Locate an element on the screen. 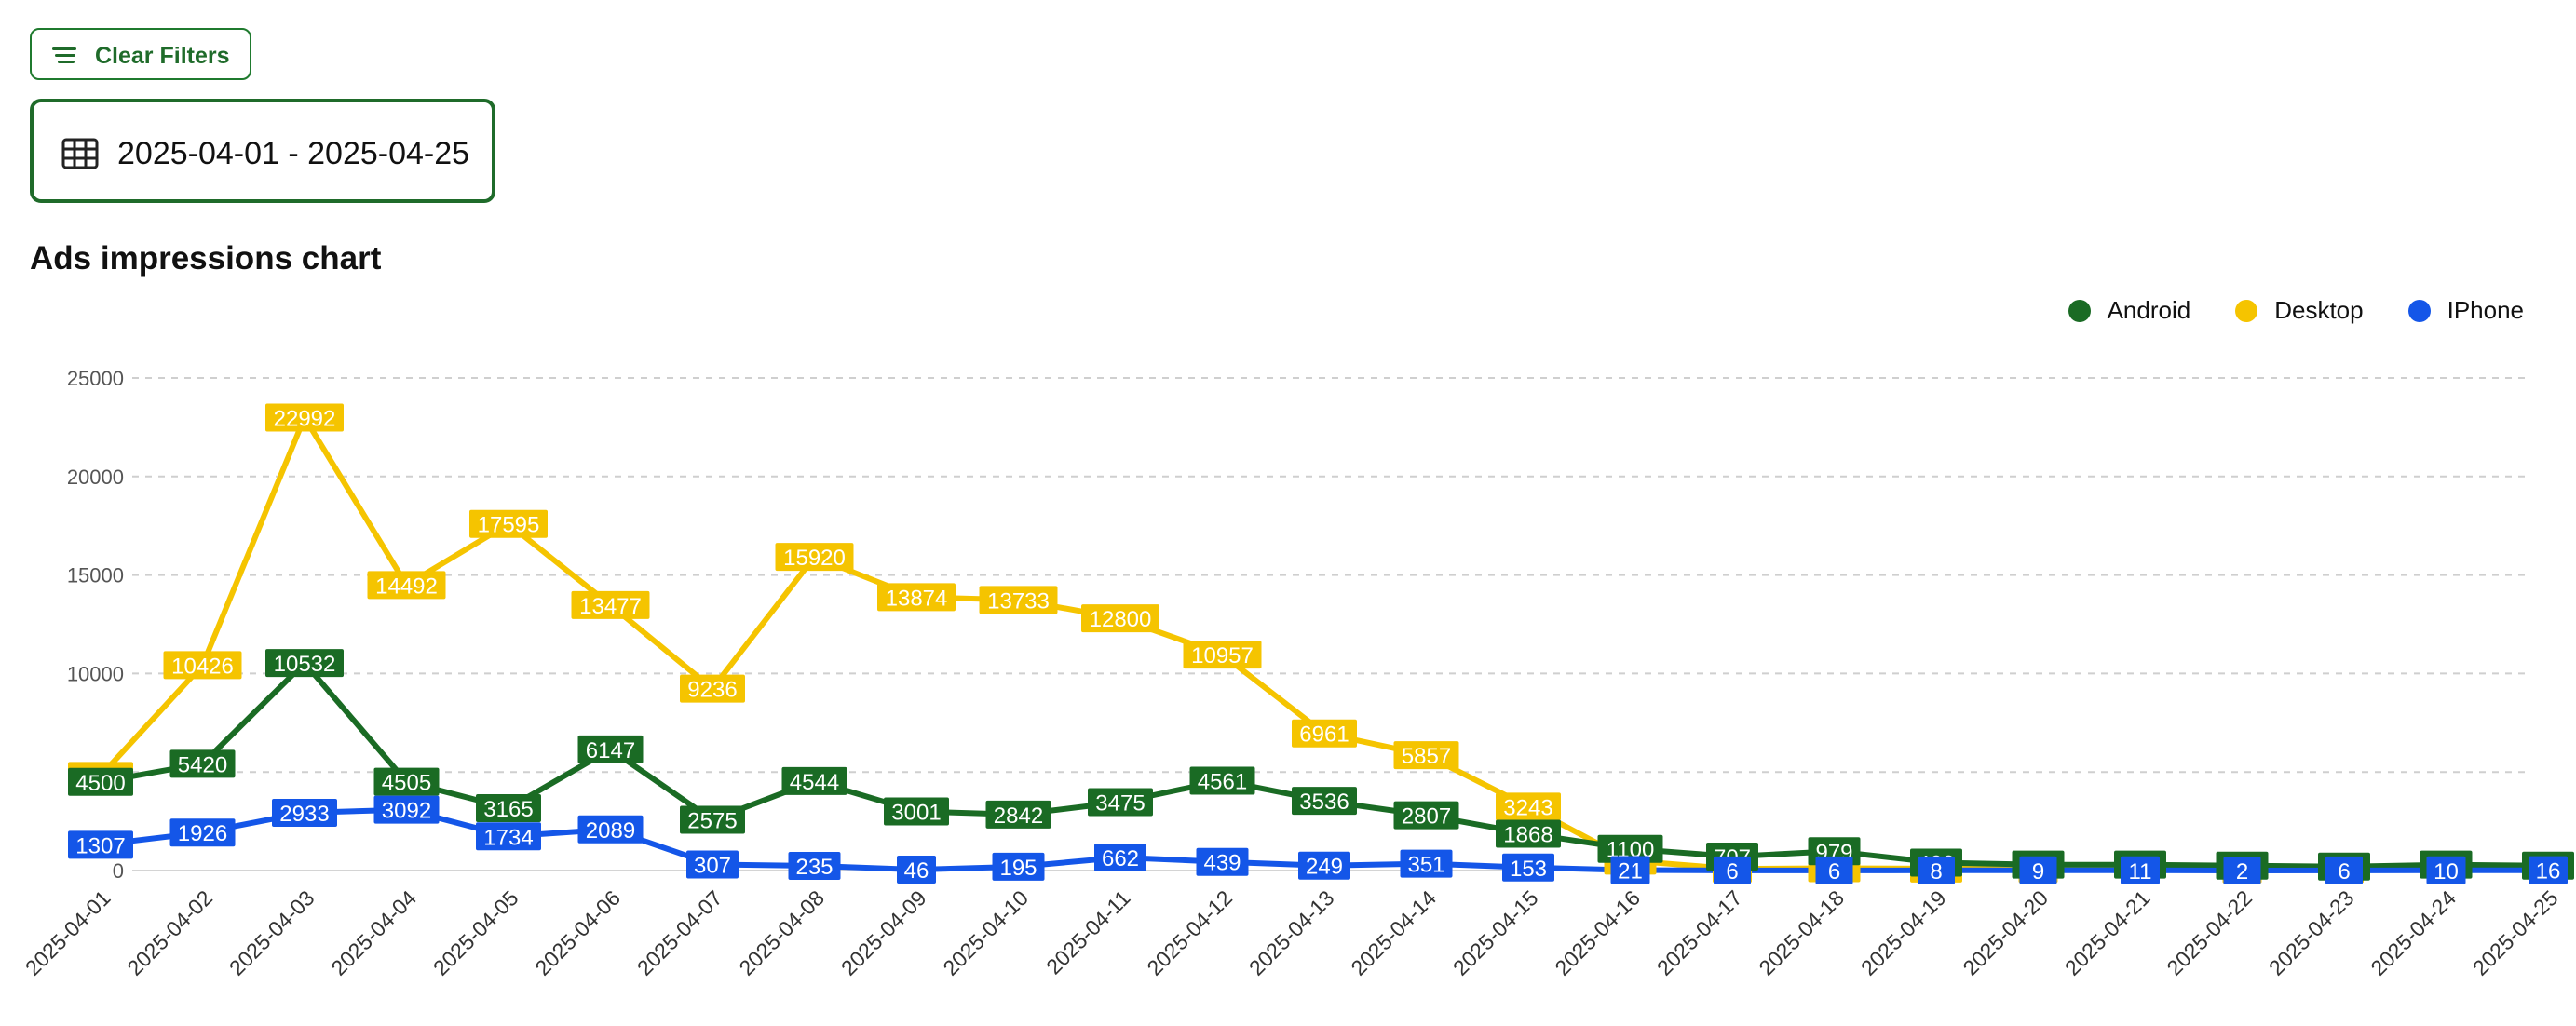 The height and width of the screenshot is (1026, 2576). x-tick-label: 2025-04-20 is located at coordinates (2006, 932).